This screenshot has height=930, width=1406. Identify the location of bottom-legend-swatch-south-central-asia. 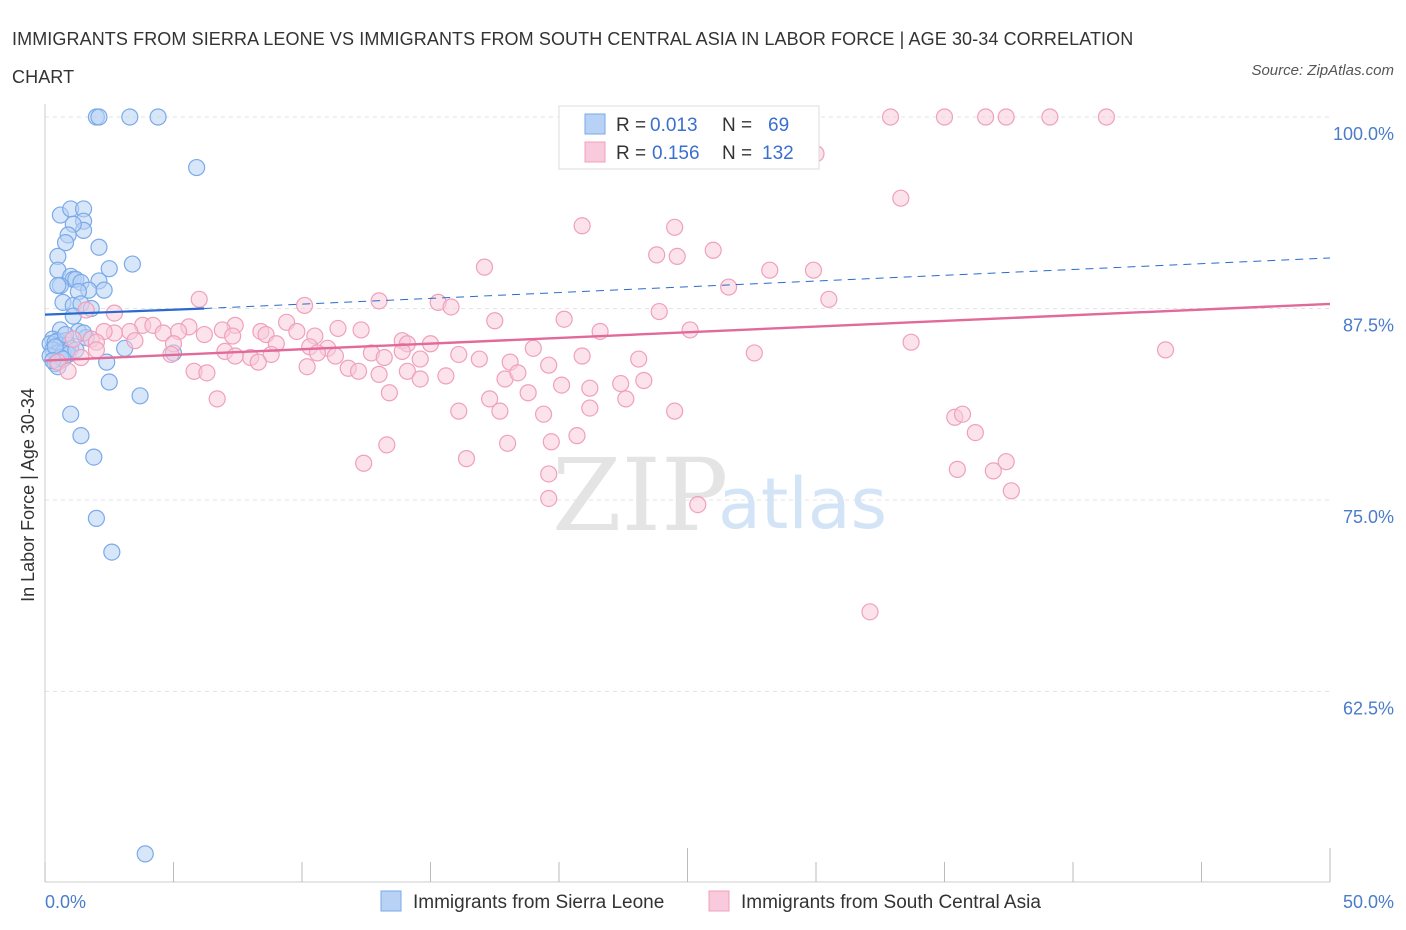
(719, 901).